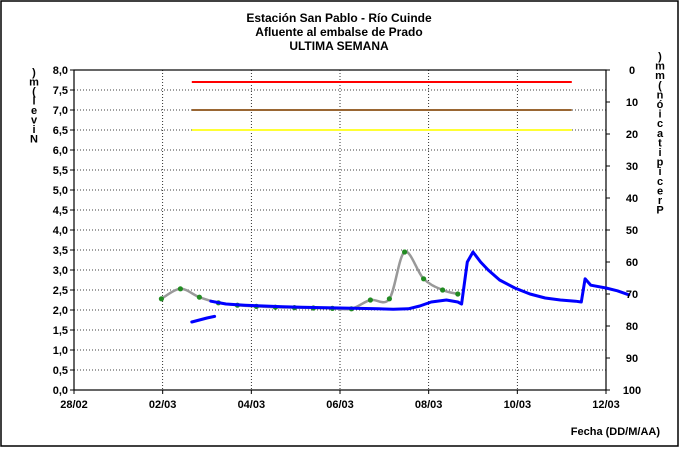 The width and height of the screenshot is (679, 452). Describe the element at coordinates (34, 83) in the screenshot. I see `y-left-axis-title-char: m` at that location.